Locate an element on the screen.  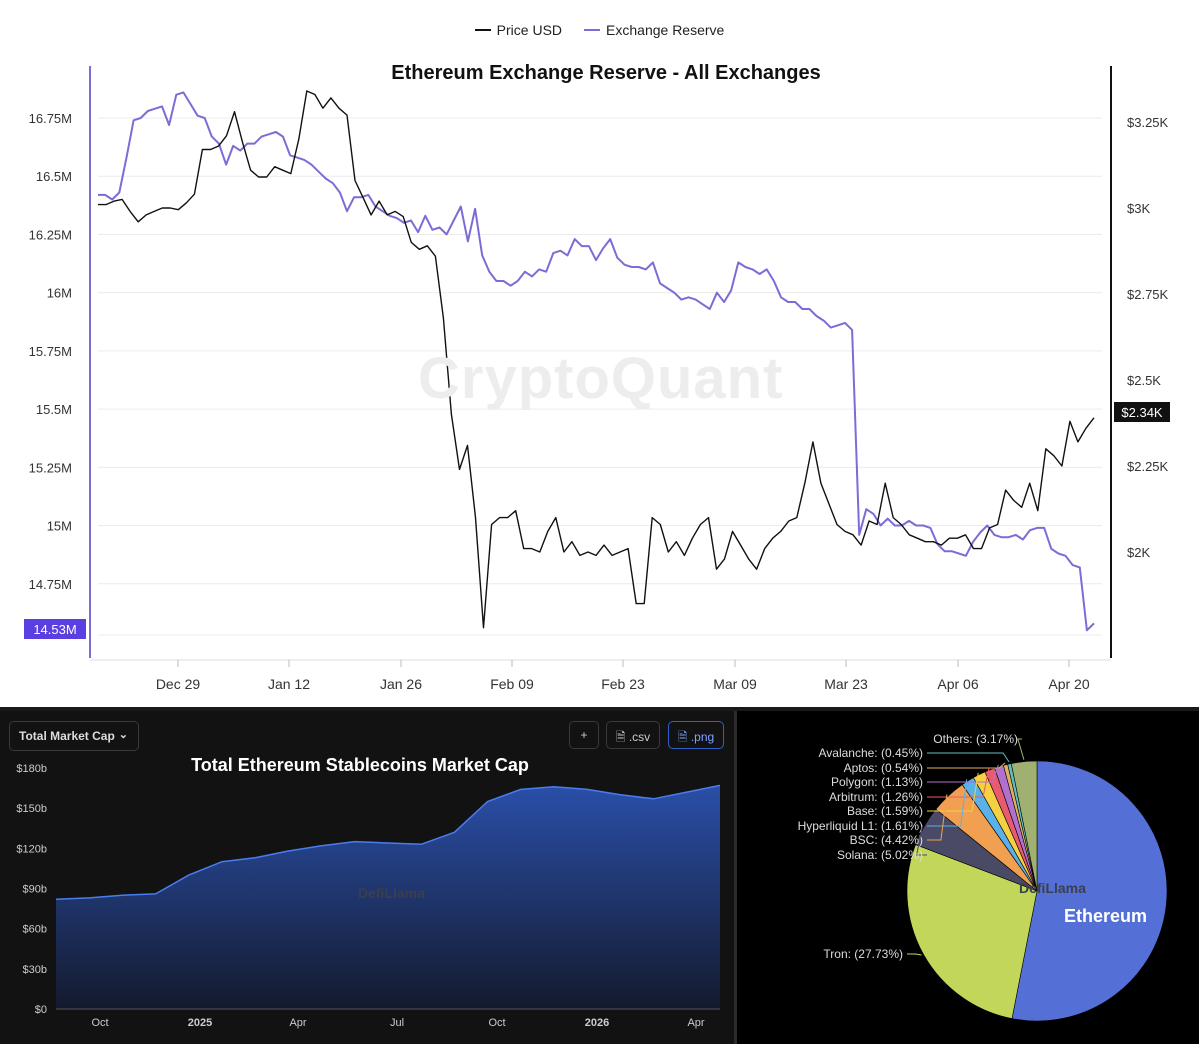
png-download-button: 🗎 .png is located at coordinates (696, 735).